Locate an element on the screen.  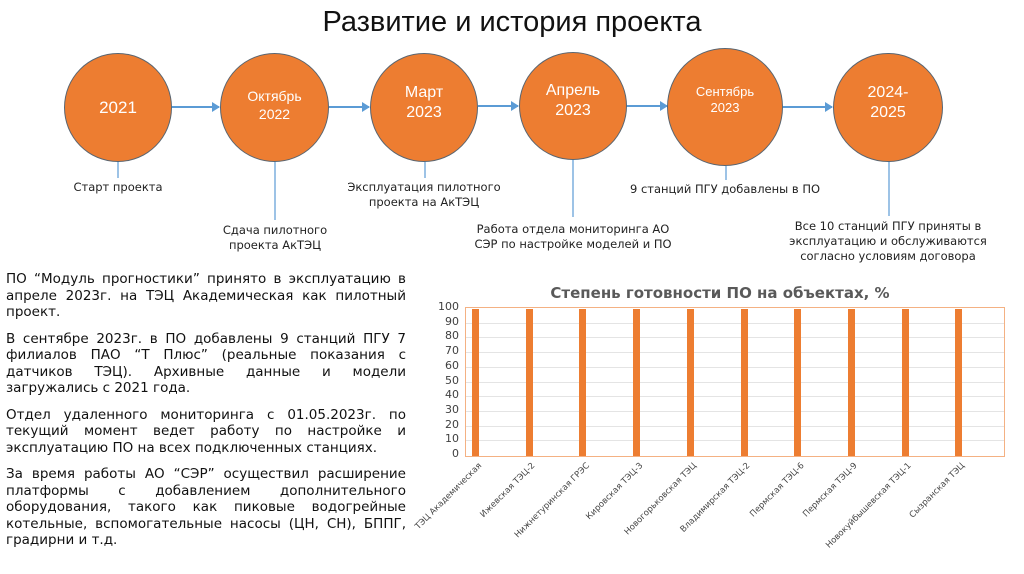
x-tick-label: ТЭЦ Академическая is located at coordinates (449, 496).